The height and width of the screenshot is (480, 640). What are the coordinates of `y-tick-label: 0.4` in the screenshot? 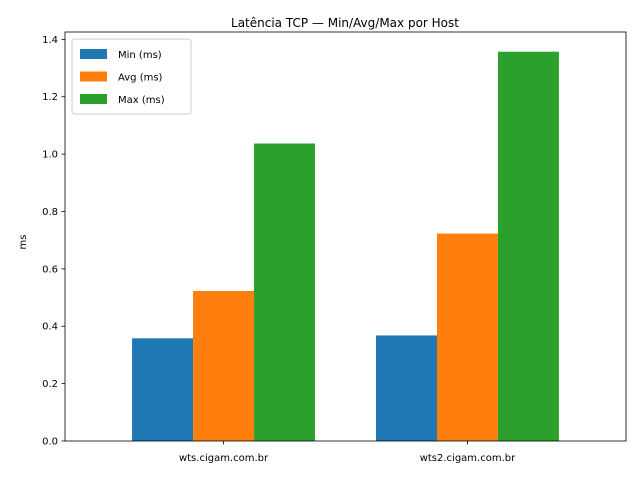 It's located at (50, 327).